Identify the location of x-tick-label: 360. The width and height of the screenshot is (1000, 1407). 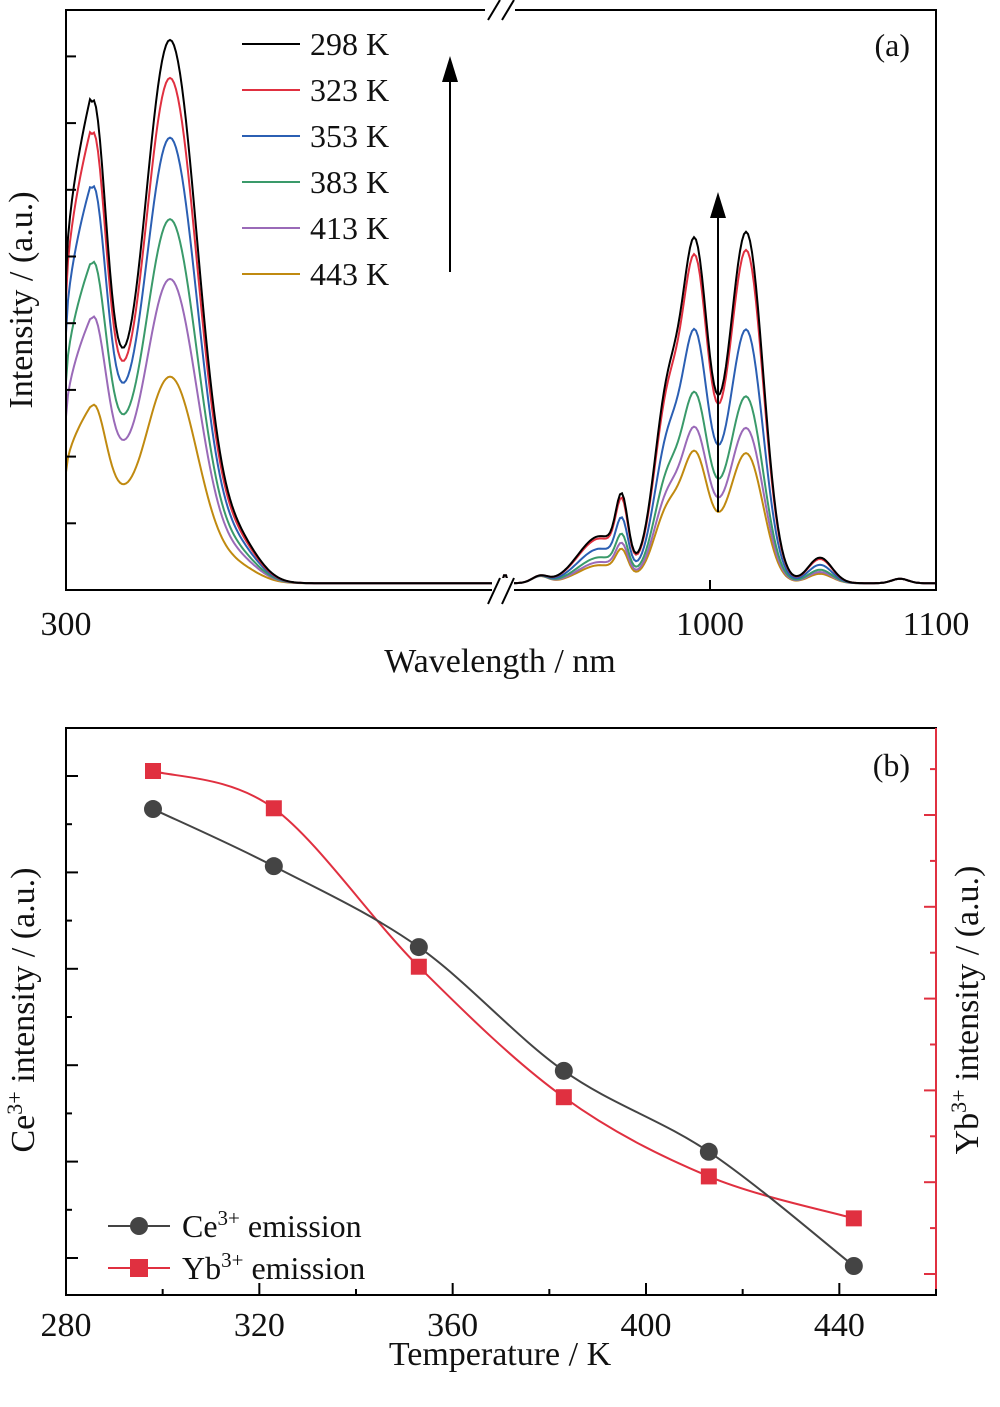
(452, 1325).